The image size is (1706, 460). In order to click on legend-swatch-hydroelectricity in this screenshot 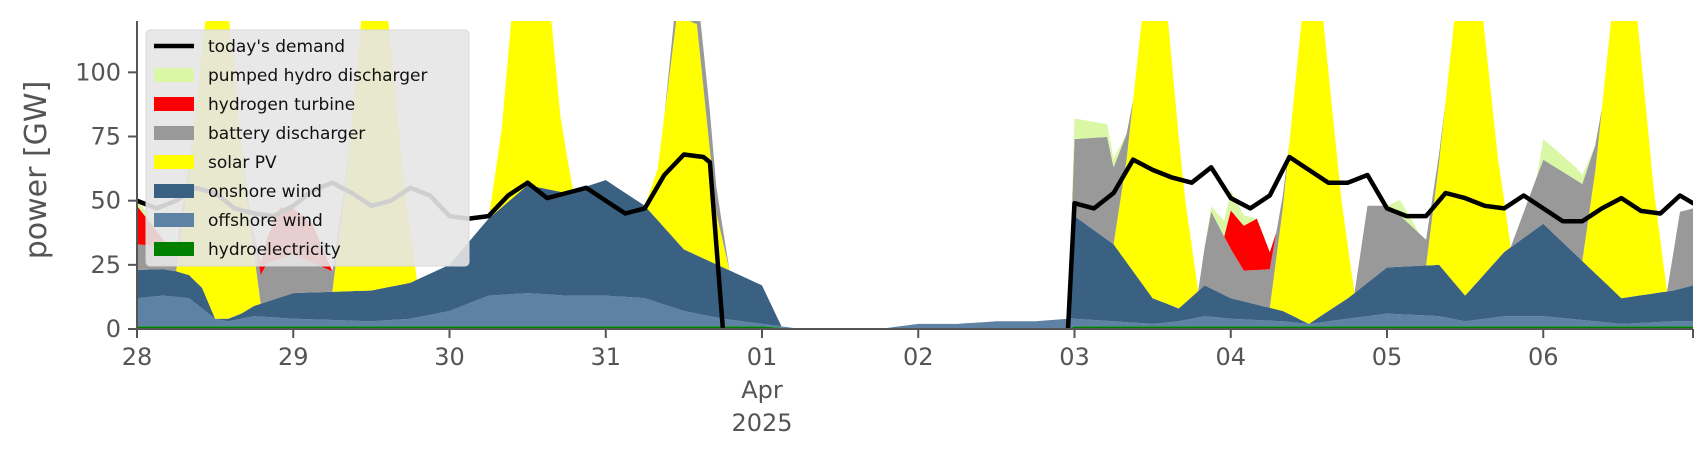, I will do `click(174, 249)`.